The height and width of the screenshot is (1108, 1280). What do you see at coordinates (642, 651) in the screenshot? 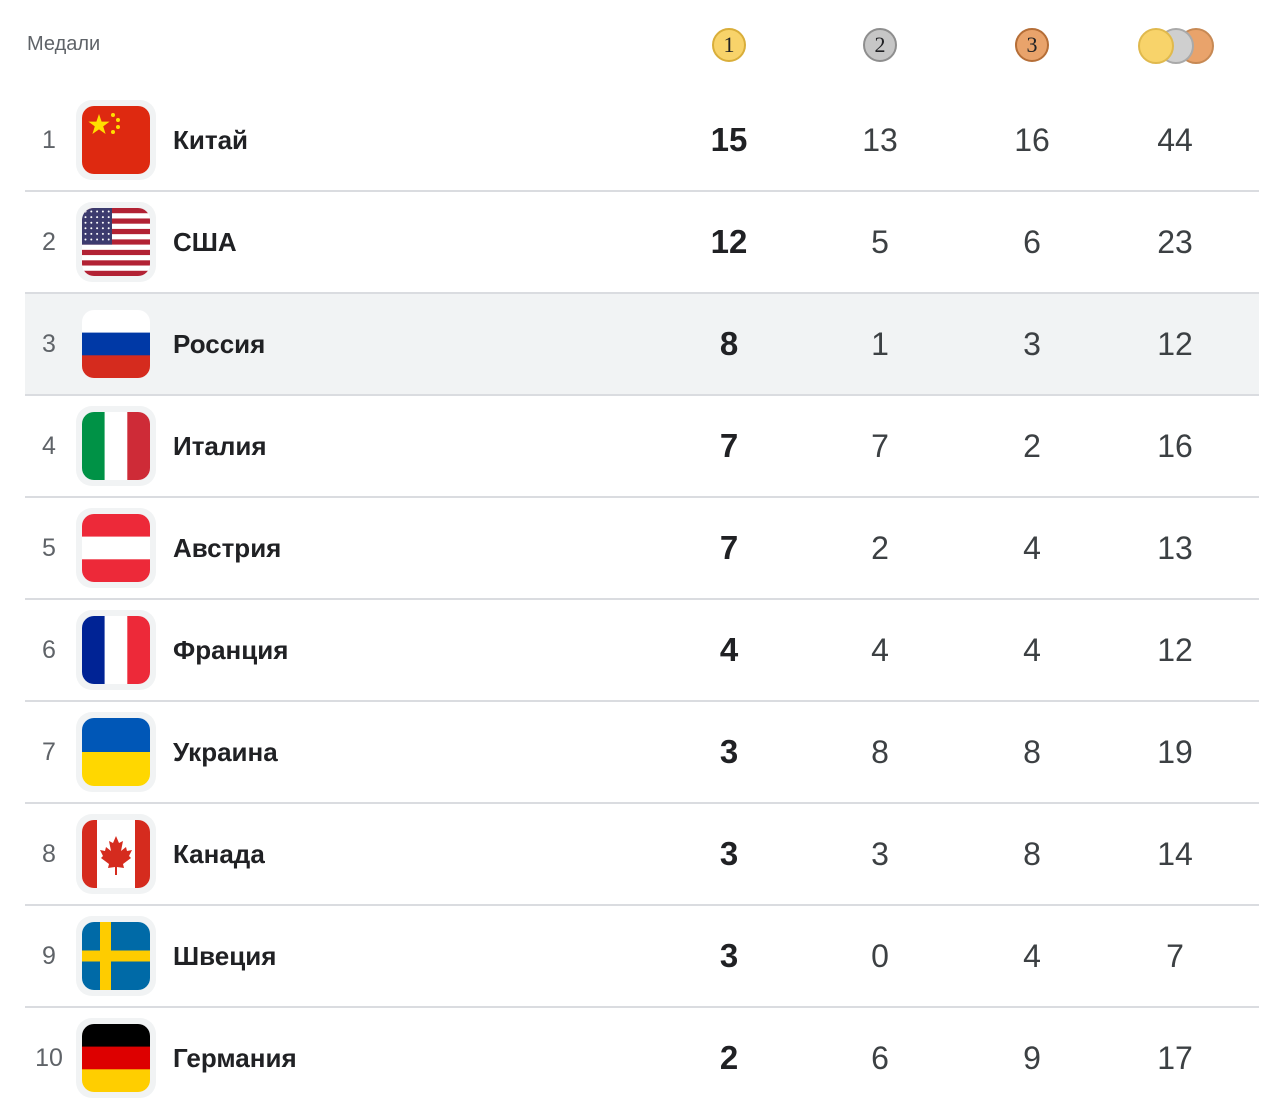
I see `table-row: 6 Франция 4 4 4 12` at bounding box center [642, 651].